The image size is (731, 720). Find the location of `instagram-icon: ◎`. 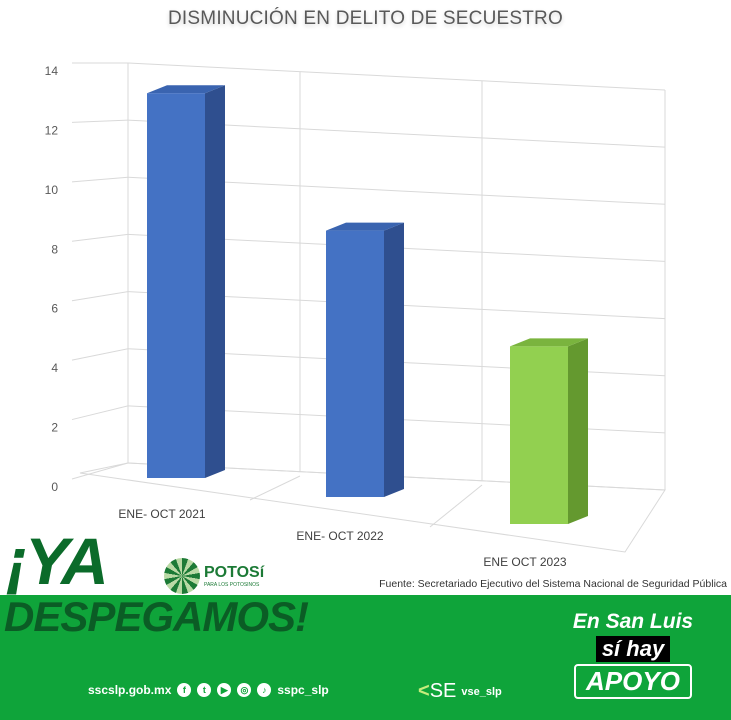

instagram-icon: ◎ is located at coordinates (244, 690).